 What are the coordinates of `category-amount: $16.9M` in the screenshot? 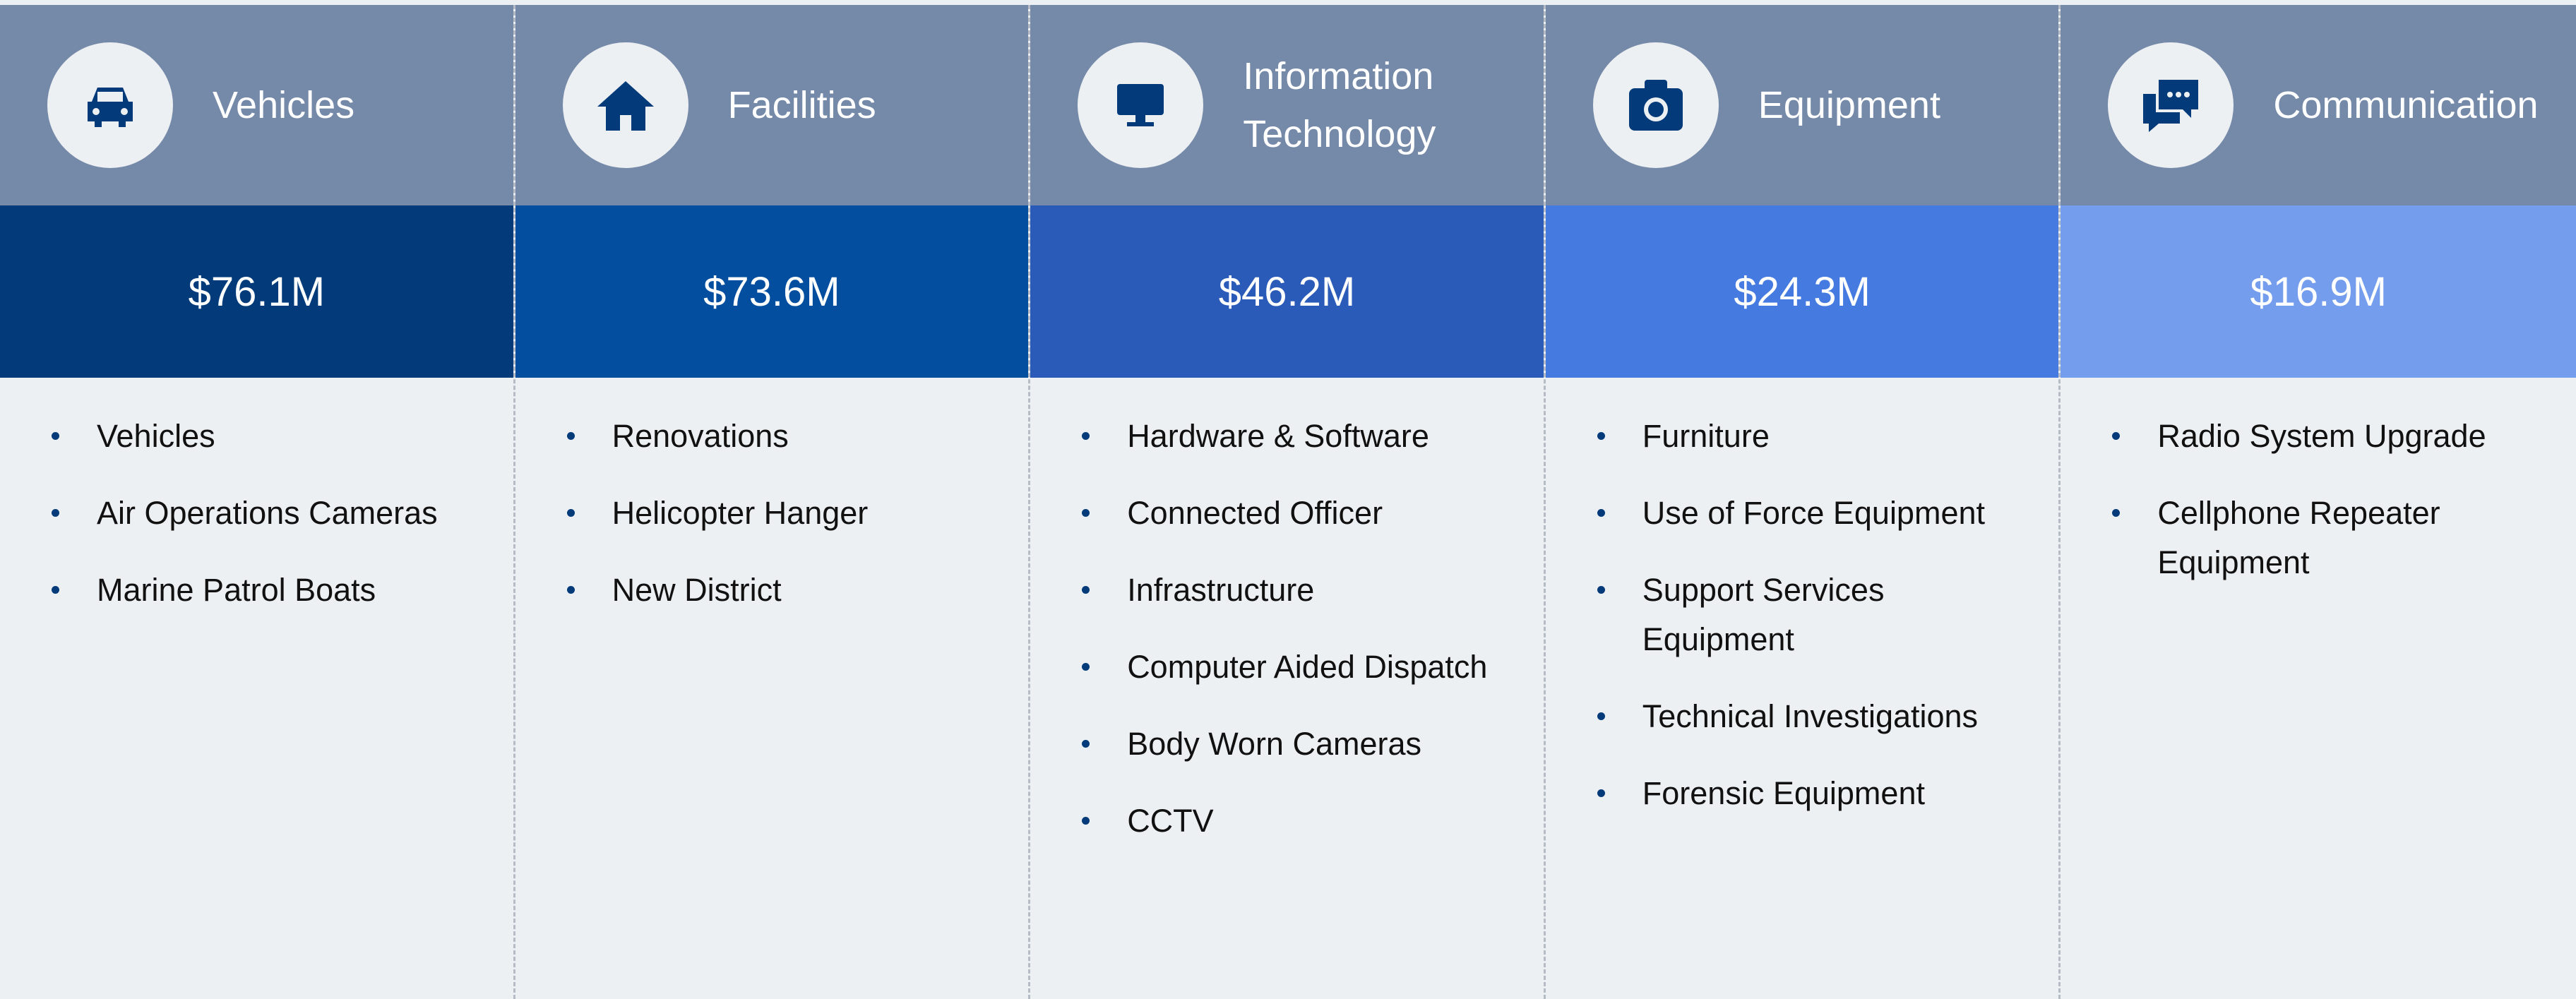 It's located at (2318, 291).